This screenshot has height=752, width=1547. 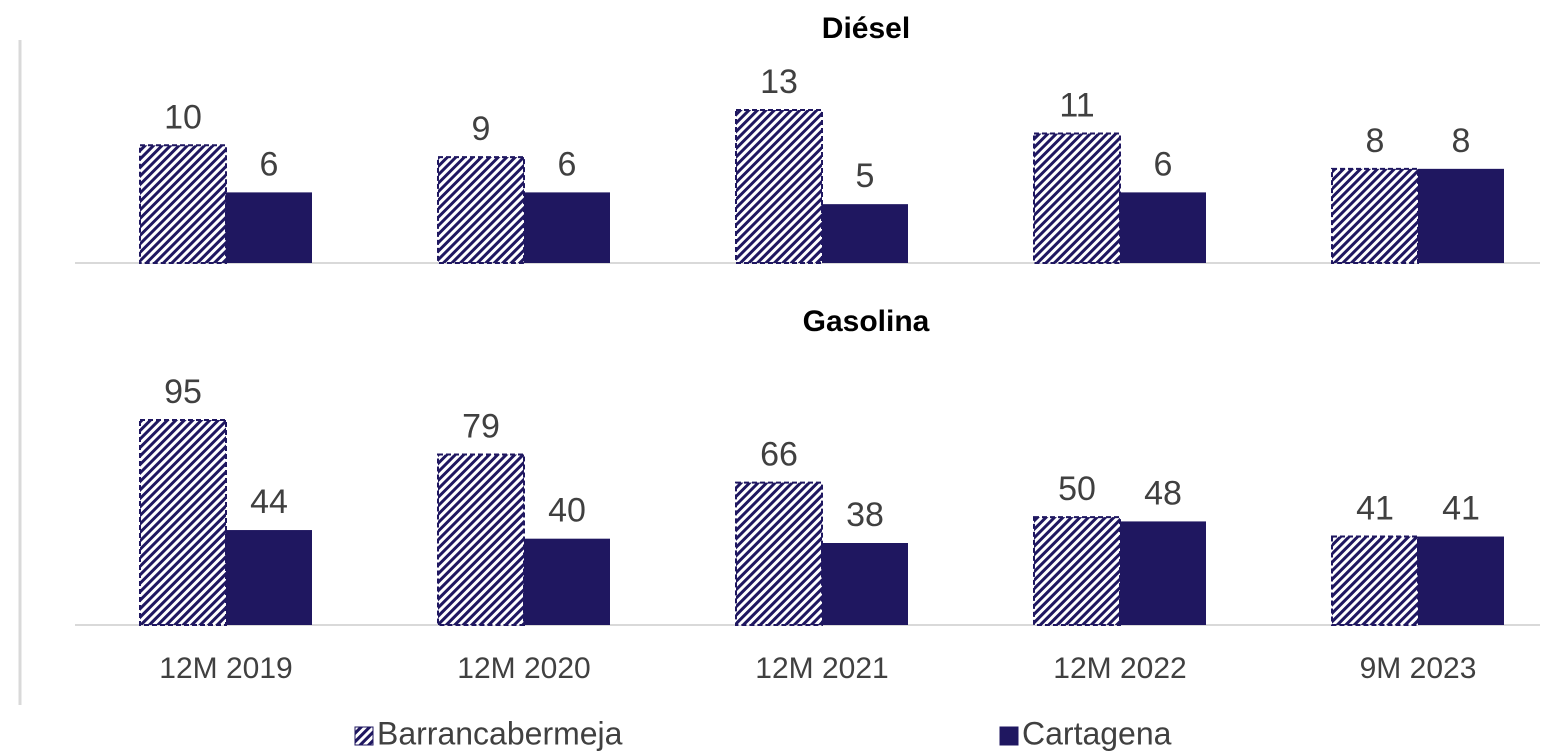 I want to click on x-tick-label: 12M 2021, so click(x=821, y=668).